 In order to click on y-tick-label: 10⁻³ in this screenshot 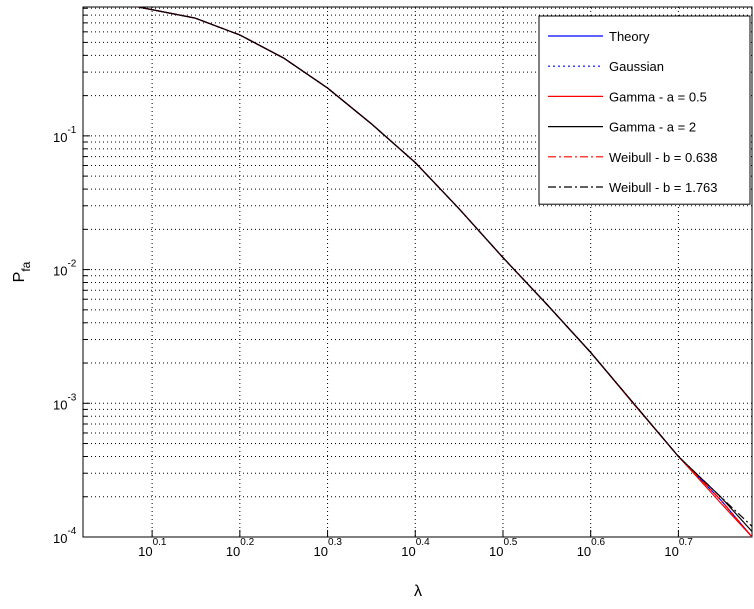, I will do `click(65, 402)`.